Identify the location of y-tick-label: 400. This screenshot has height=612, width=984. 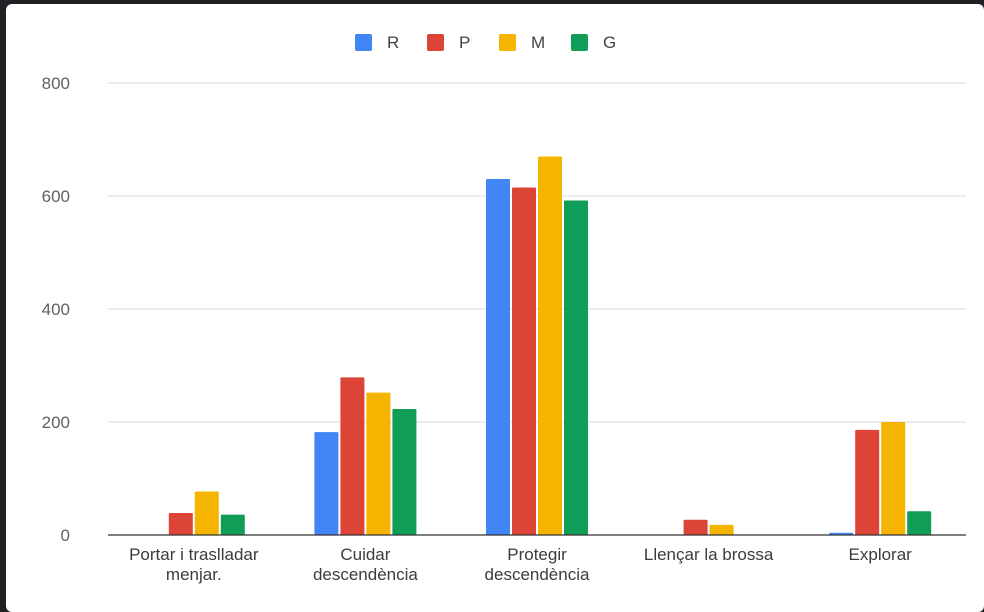
(56, 309).